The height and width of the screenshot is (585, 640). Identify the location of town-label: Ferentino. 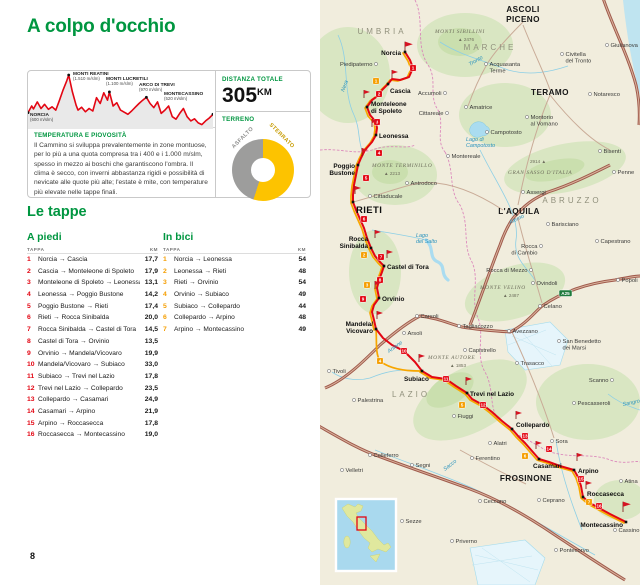
(488, 459).